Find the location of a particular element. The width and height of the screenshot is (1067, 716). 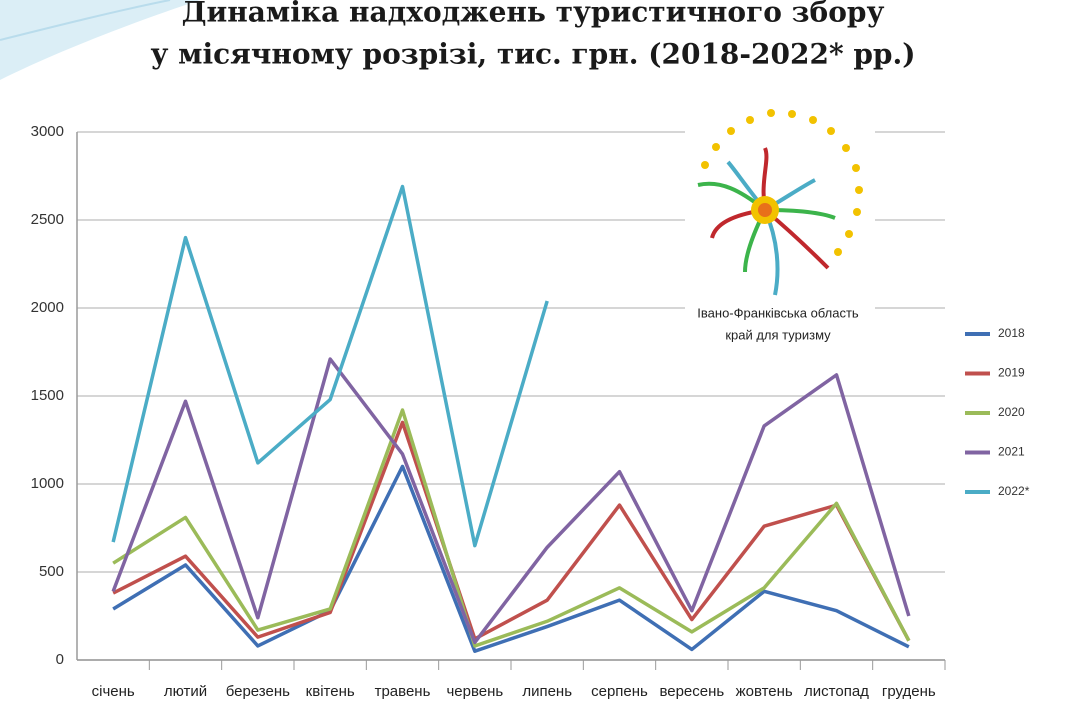

logo-center is located at coordinates (765, 210).